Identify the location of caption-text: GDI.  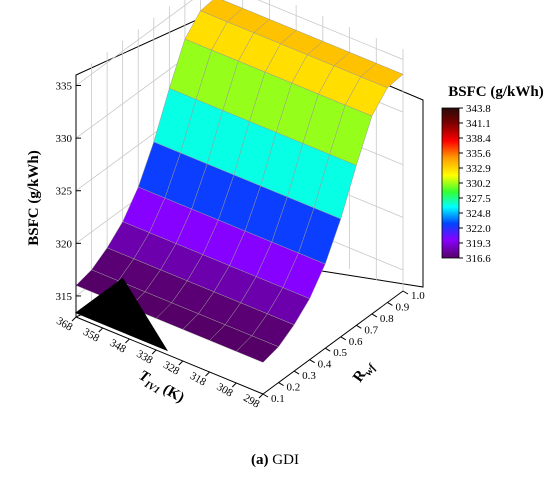
(285, 460).